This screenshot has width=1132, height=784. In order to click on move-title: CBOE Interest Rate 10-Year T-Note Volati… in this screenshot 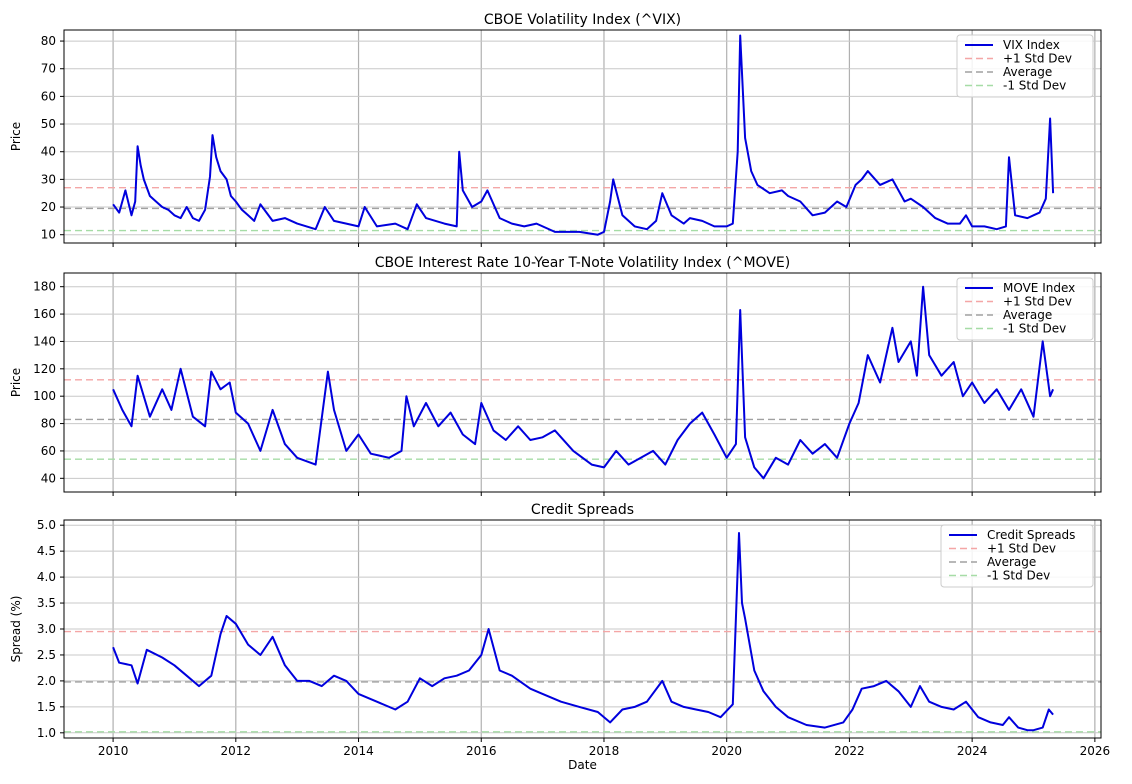, I will do `click(582, 263)`.